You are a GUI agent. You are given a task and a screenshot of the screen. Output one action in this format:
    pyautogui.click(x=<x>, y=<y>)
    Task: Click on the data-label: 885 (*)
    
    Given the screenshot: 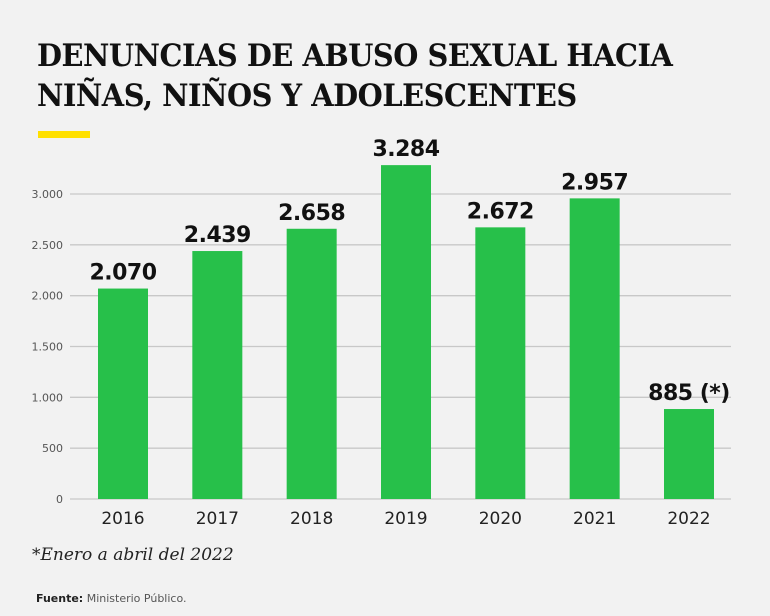 What is the action you would take?
    pyautogui.click(x=689, y=393)
    